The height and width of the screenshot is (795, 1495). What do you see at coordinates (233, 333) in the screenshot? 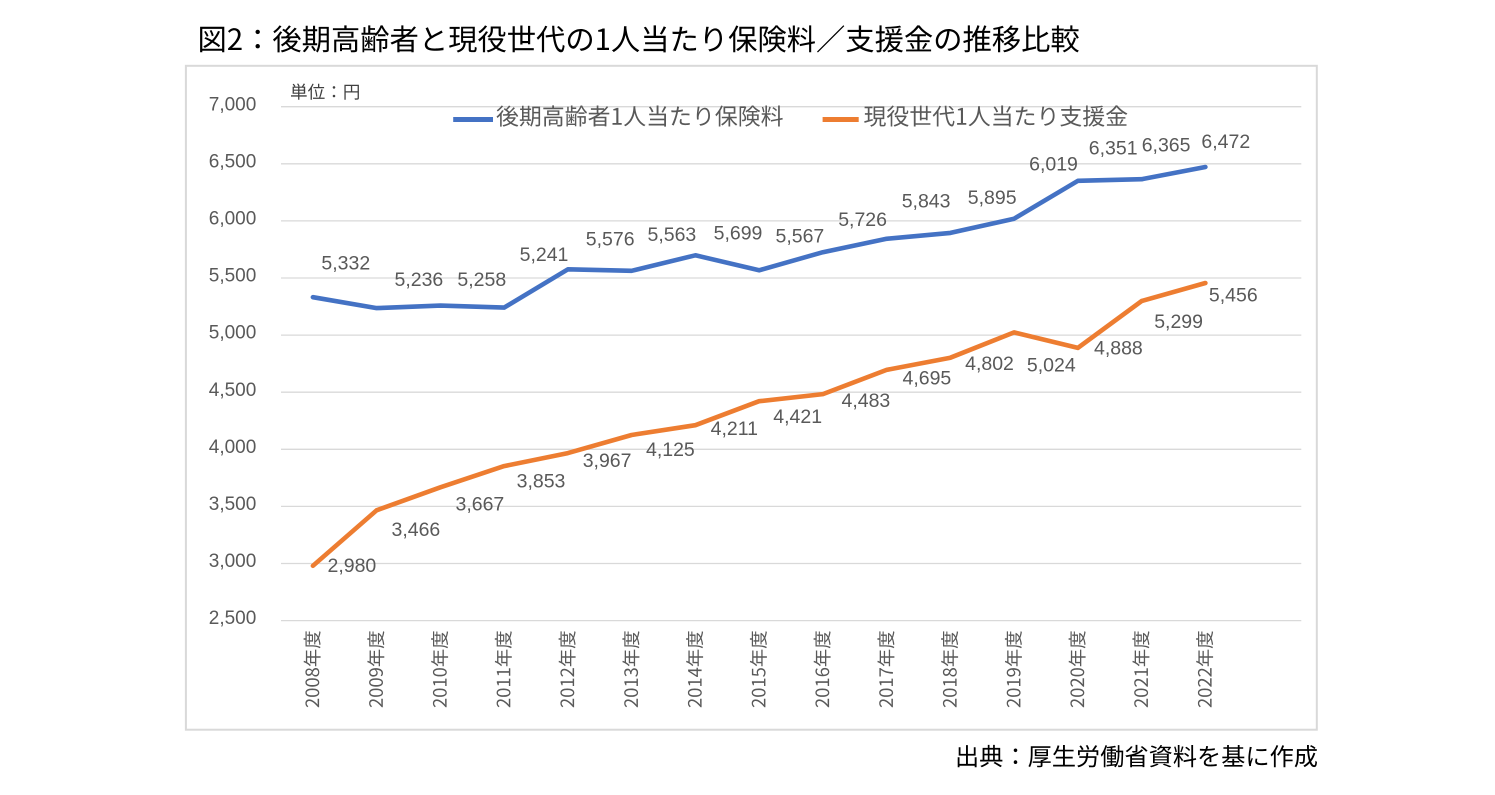
I see `svg-text: 5,000` at bounding box center [233, 333].